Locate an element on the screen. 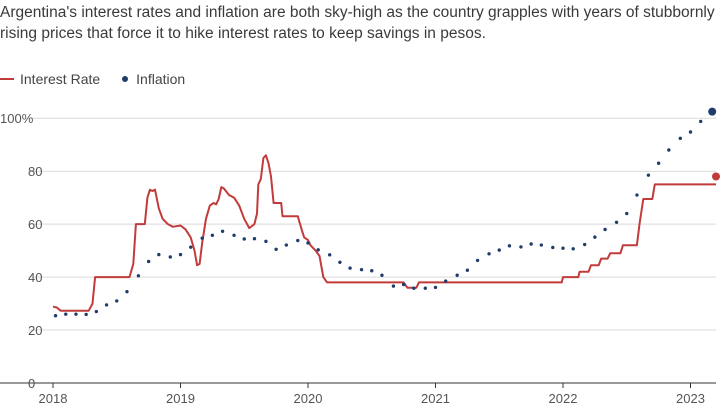 The width and height of the screenshot is (720, 408). y-axis: 0 20 40 60 80 100% is located at coordinates (21, 251).